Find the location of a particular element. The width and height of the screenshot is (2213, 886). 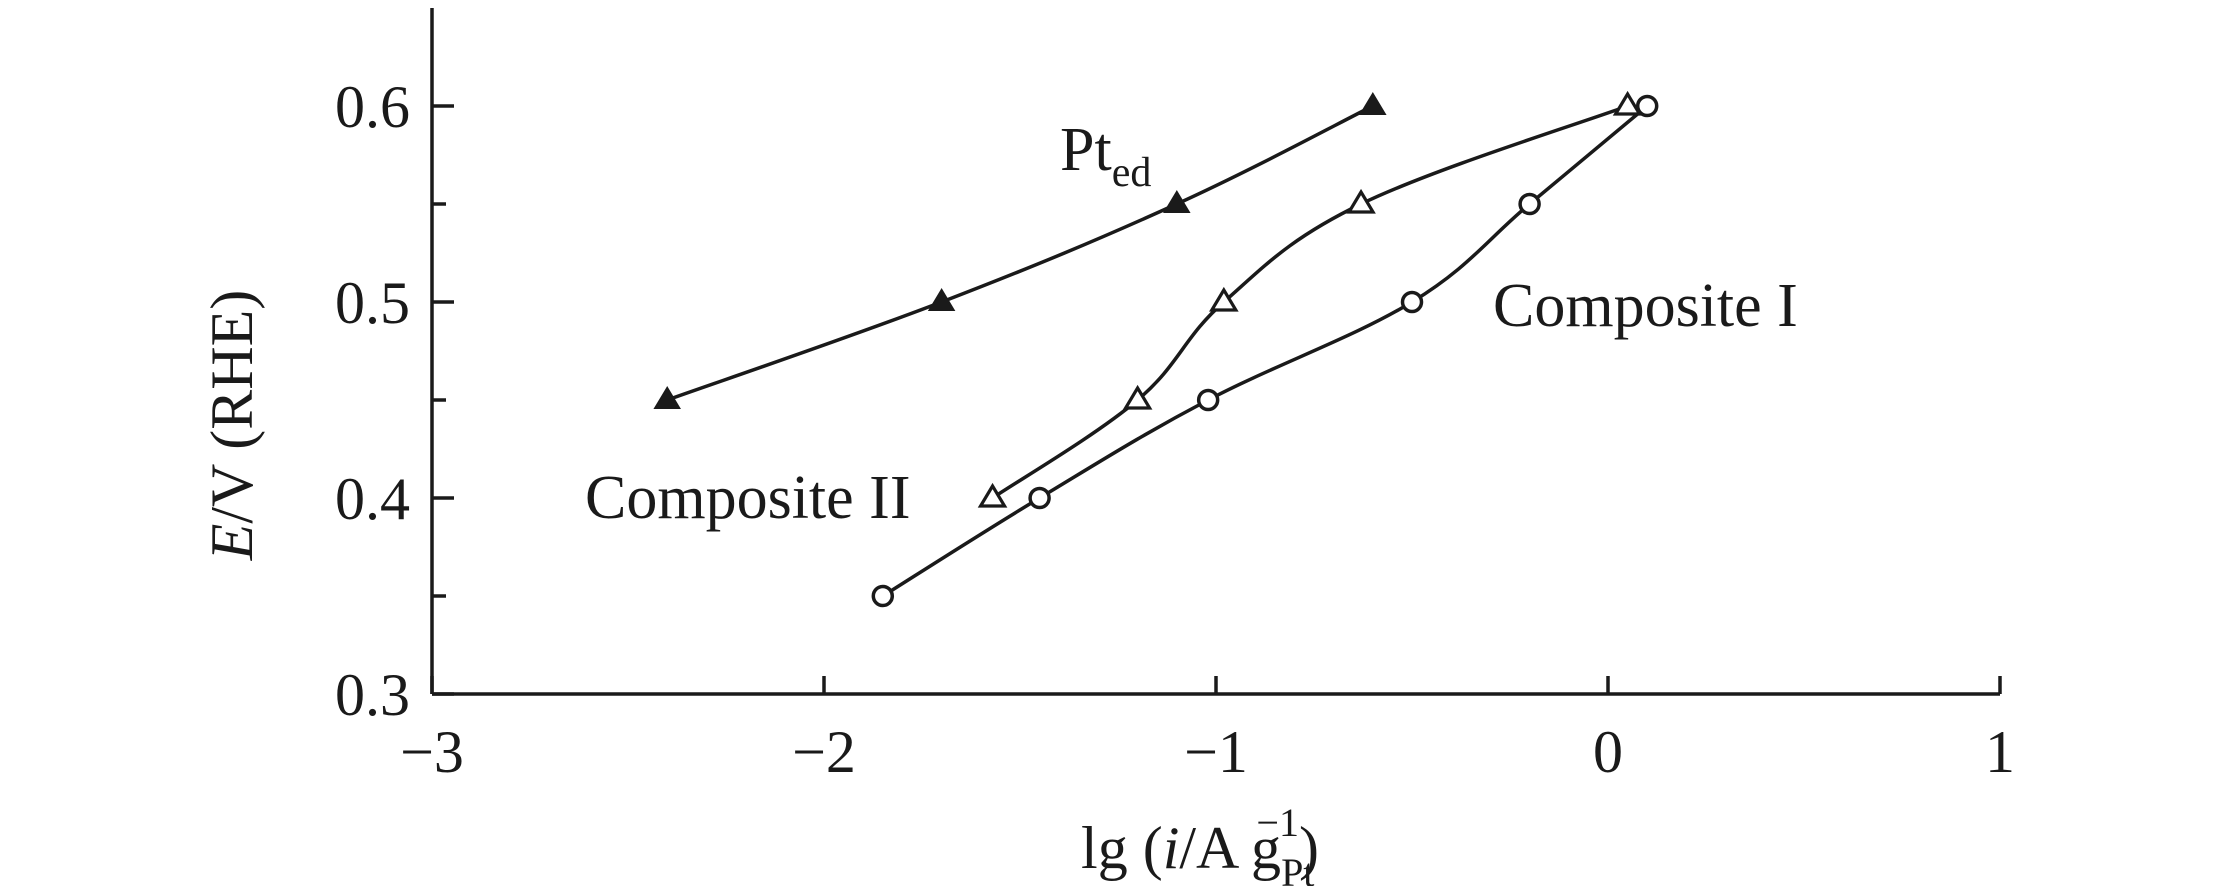

y-axis-label: E/V (RHE) is located at coordinates (232, 426).